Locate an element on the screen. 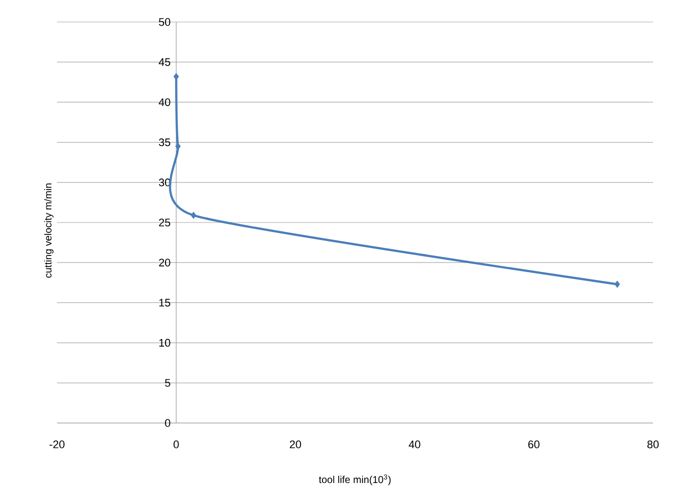  y-tick-label: 50 is located at coordinates (164, 22).